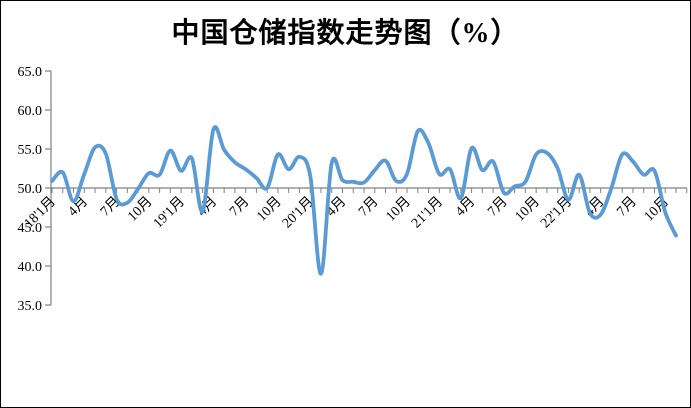 This screenshot has width=691, height=408. Describe the element at coordinates (30, 228) in the screenshot. I see `y-tick-label: 45.0` at that location.